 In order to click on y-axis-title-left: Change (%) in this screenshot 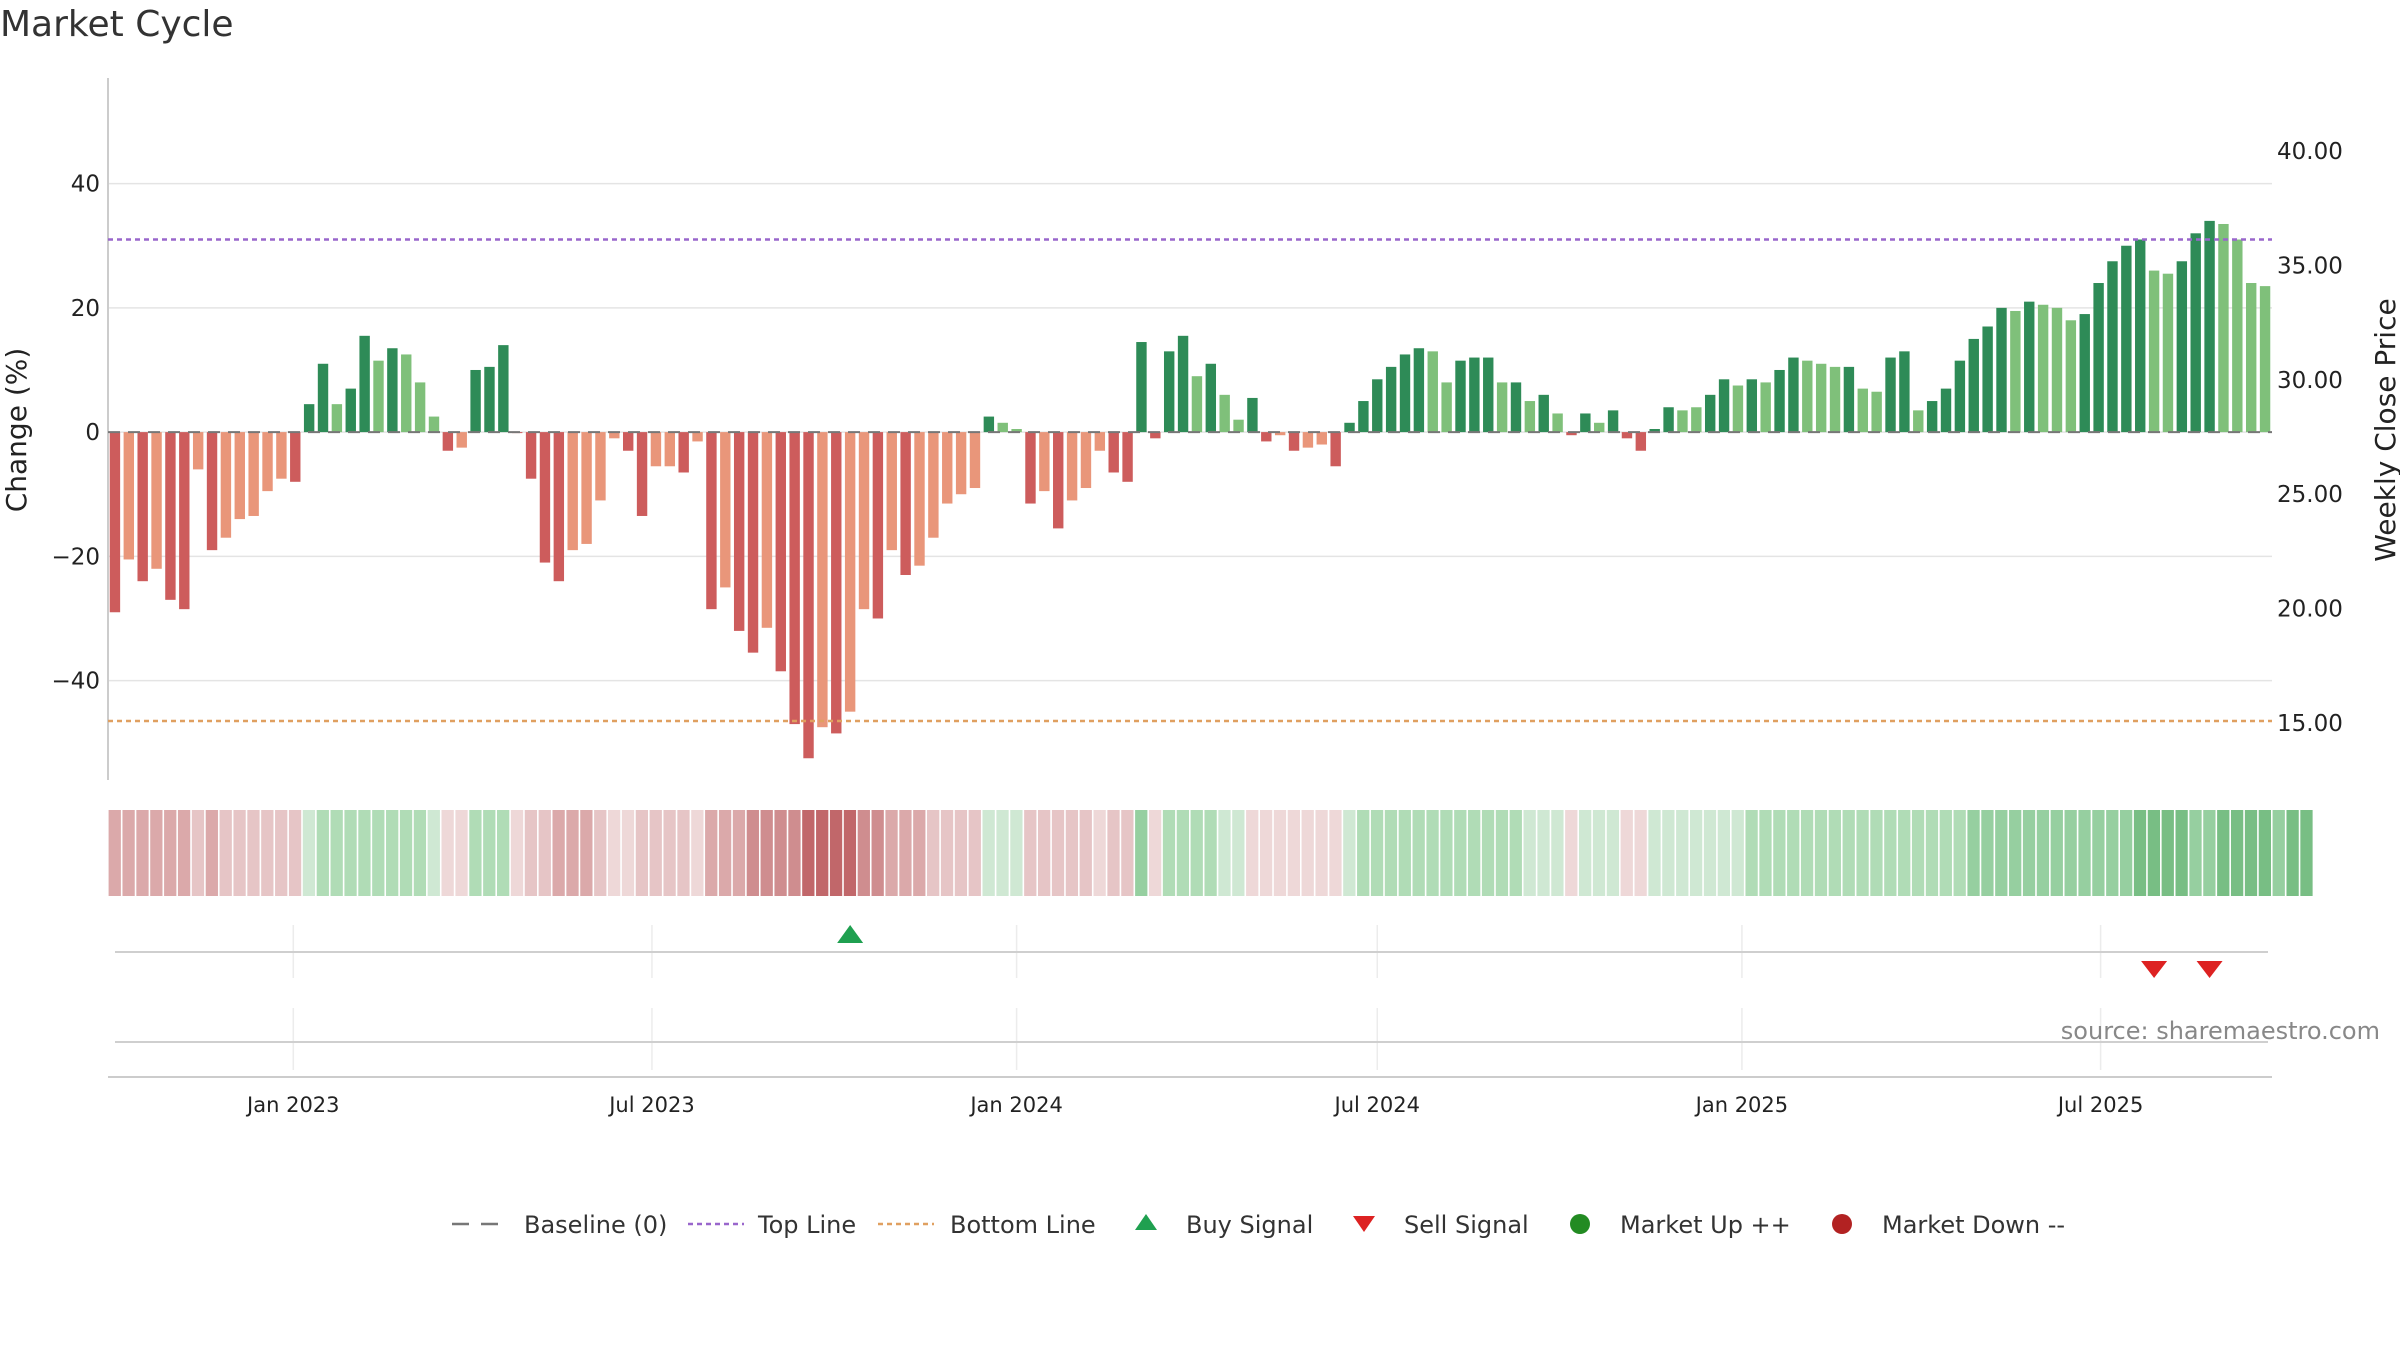, I will do `click(16, 430)`.